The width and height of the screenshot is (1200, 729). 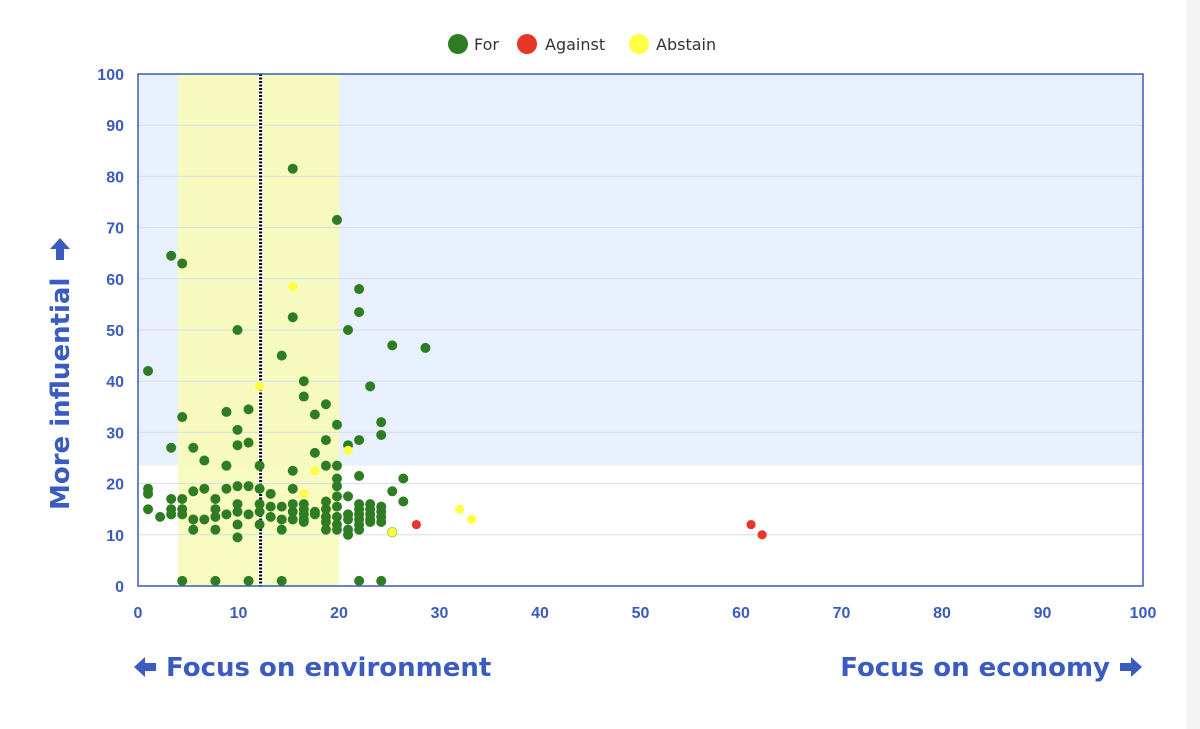 What do you see at coordinates (115, 485) in the screenshot?
I see `y-tick-label: 20` at bounding box center [115, 485].